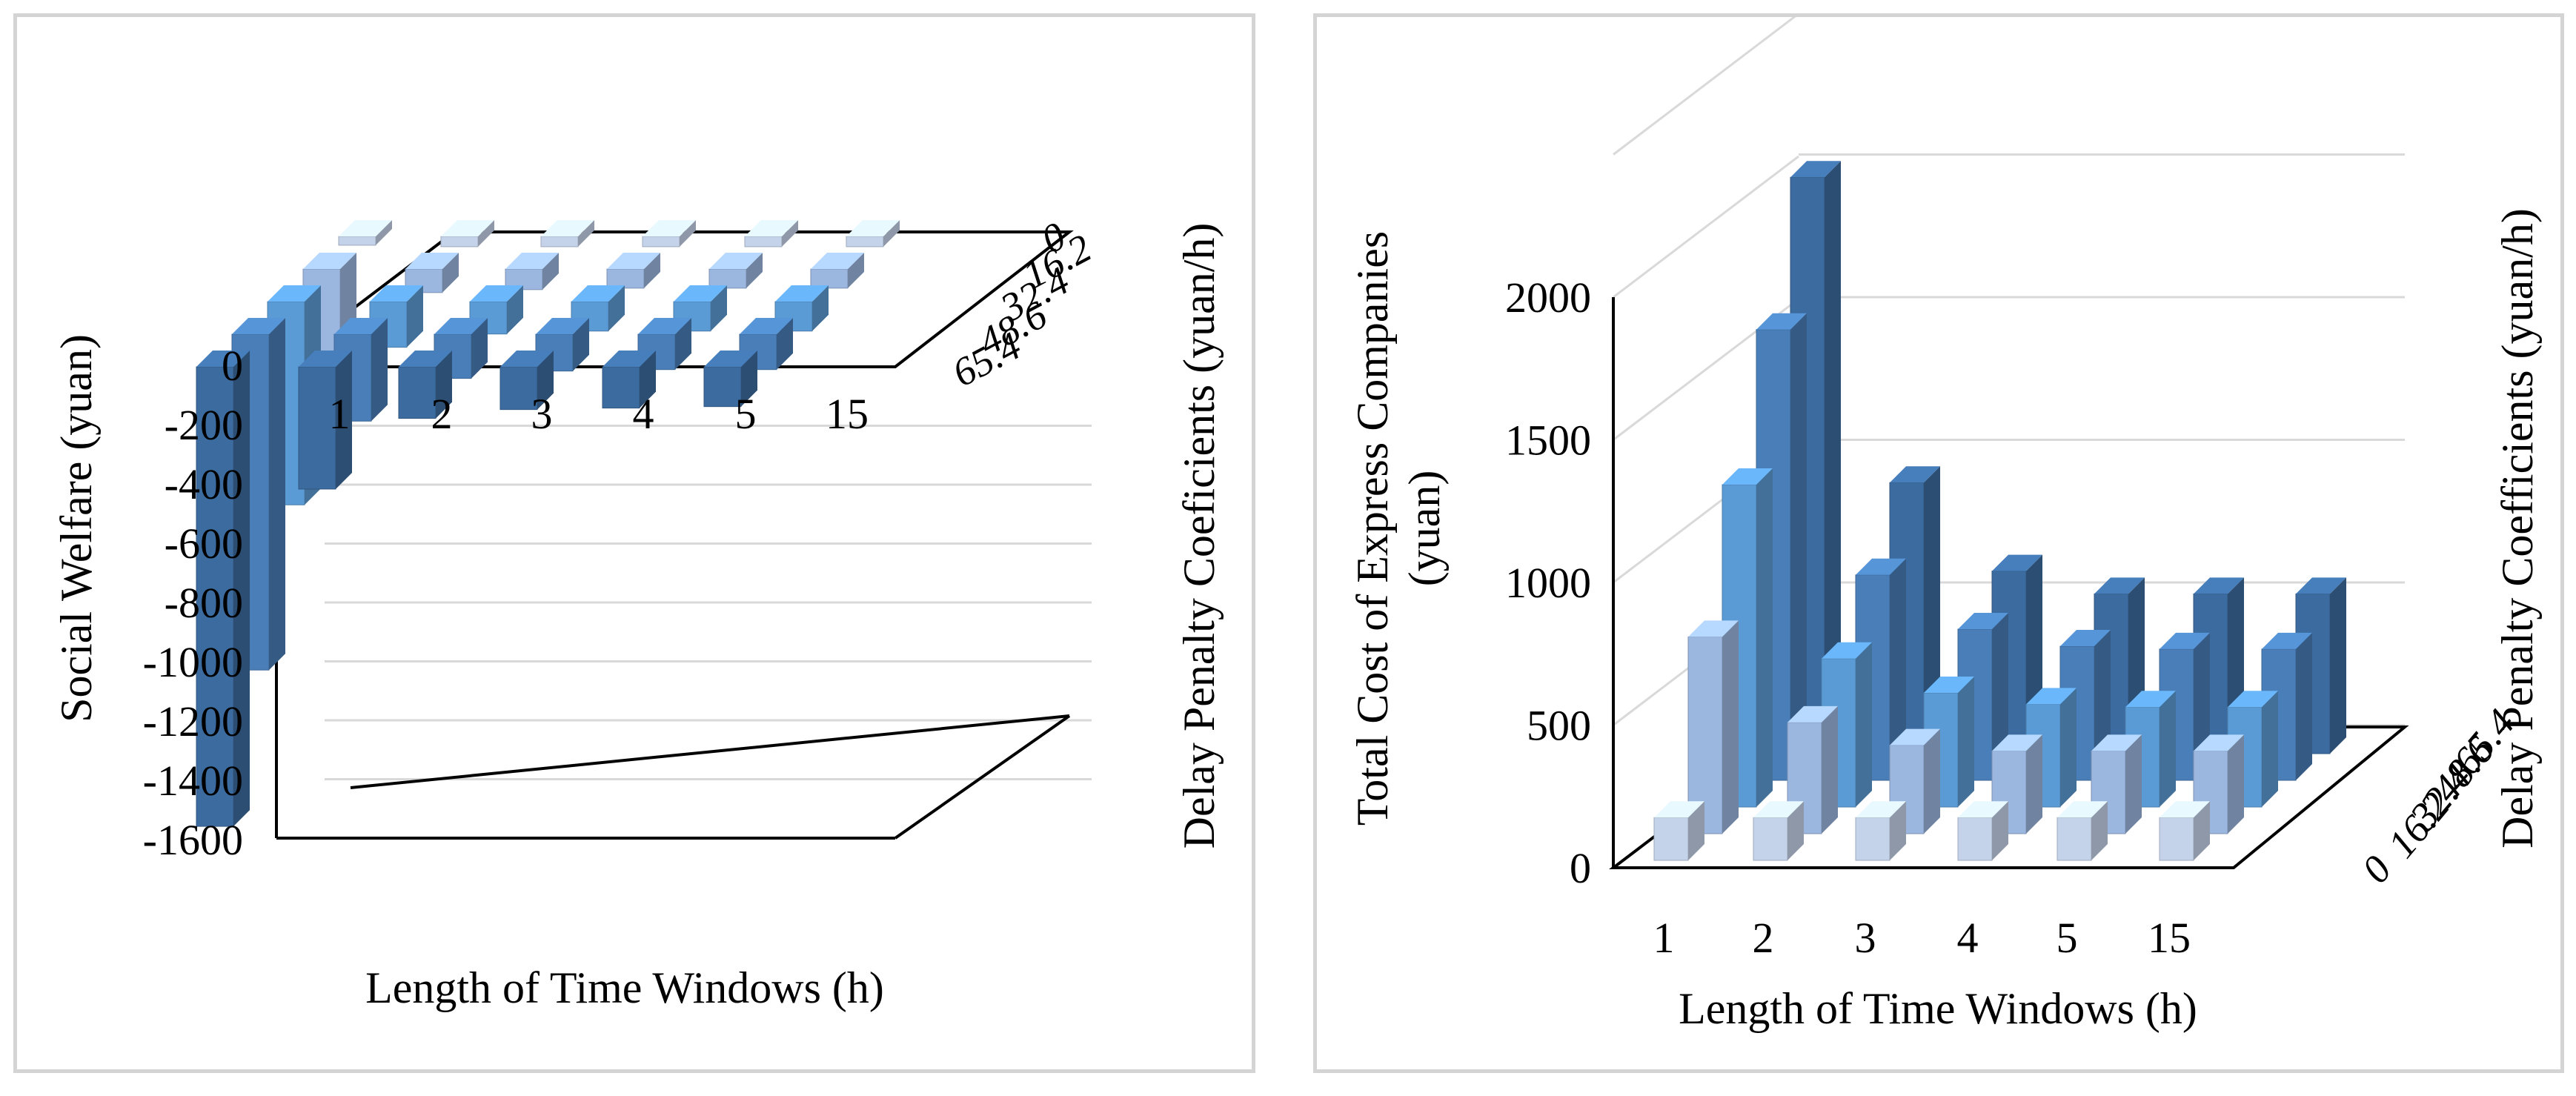  What do you see at coordinates (2150, 699) in the screenshot?
I see `bar-32.4-5-top` at bounding box center [2150, 699].